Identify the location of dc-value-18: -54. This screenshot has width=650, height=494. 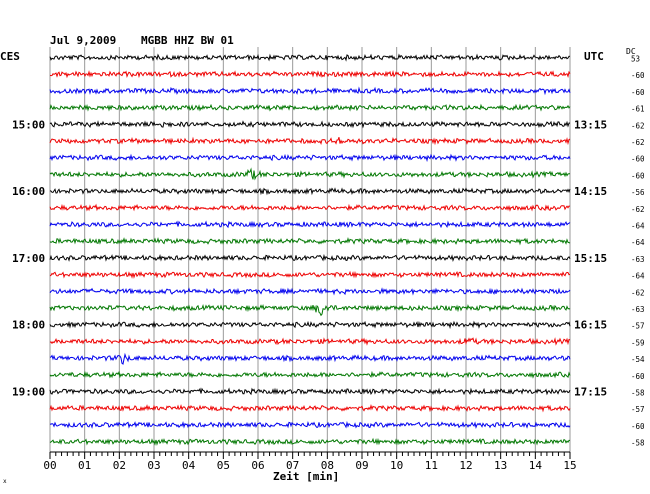
(638, 359).